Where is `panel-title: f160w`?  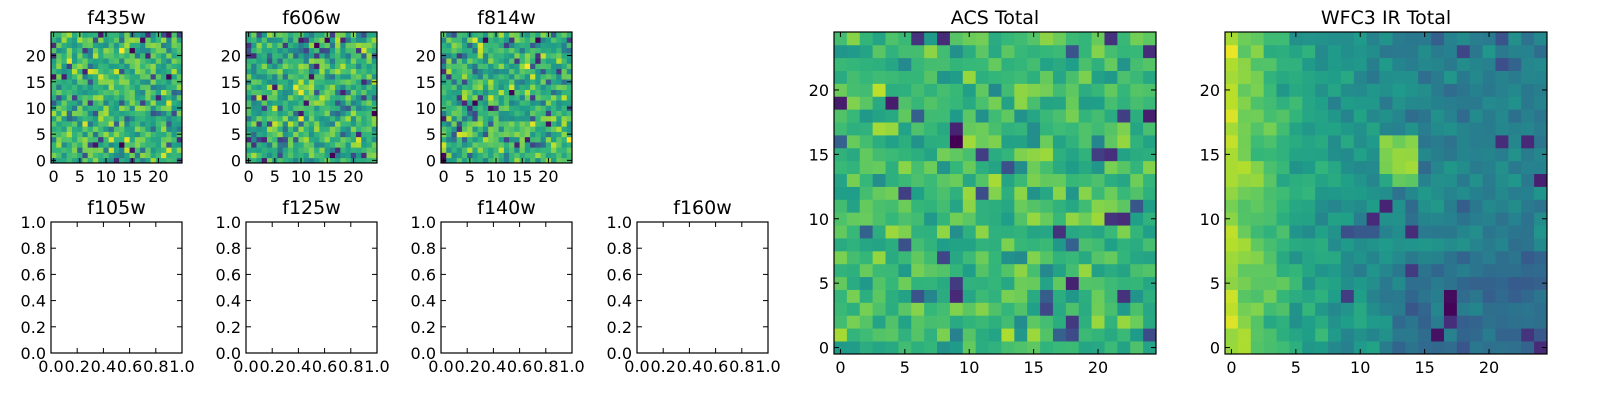 panel-title: f160w is located at coordinates (702, 208).